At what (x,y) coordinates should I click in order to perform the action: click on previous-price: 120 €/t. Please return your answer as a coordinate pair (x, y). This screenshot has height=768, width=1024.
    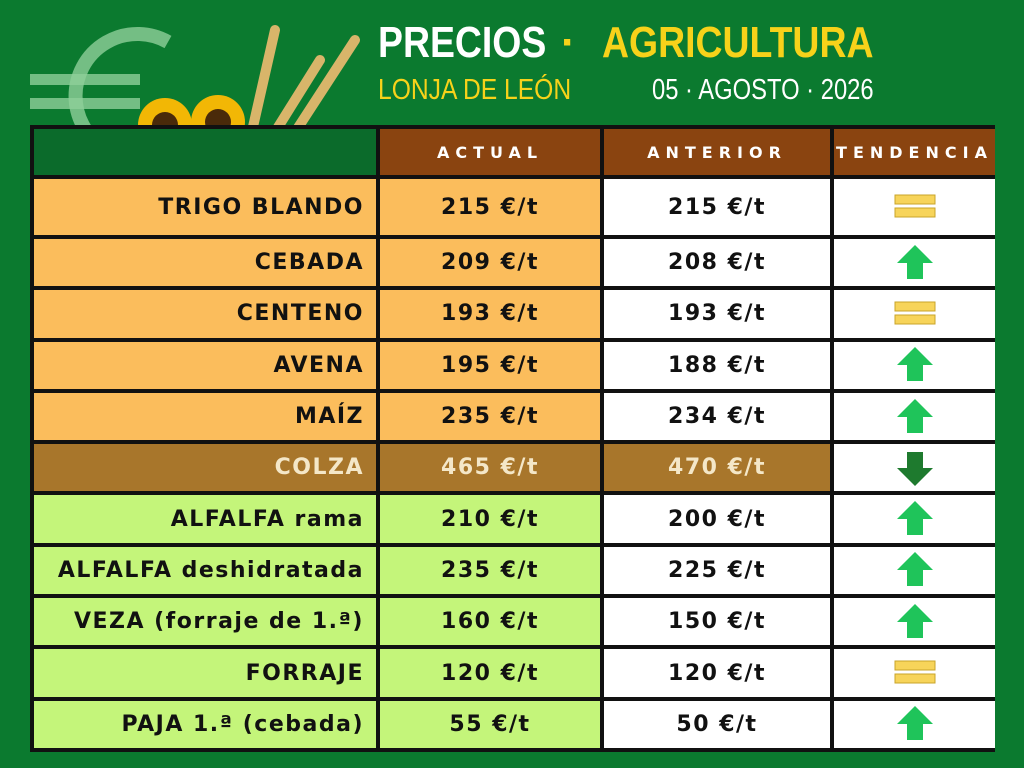
    Looking at the image, I should click on (717, 673).